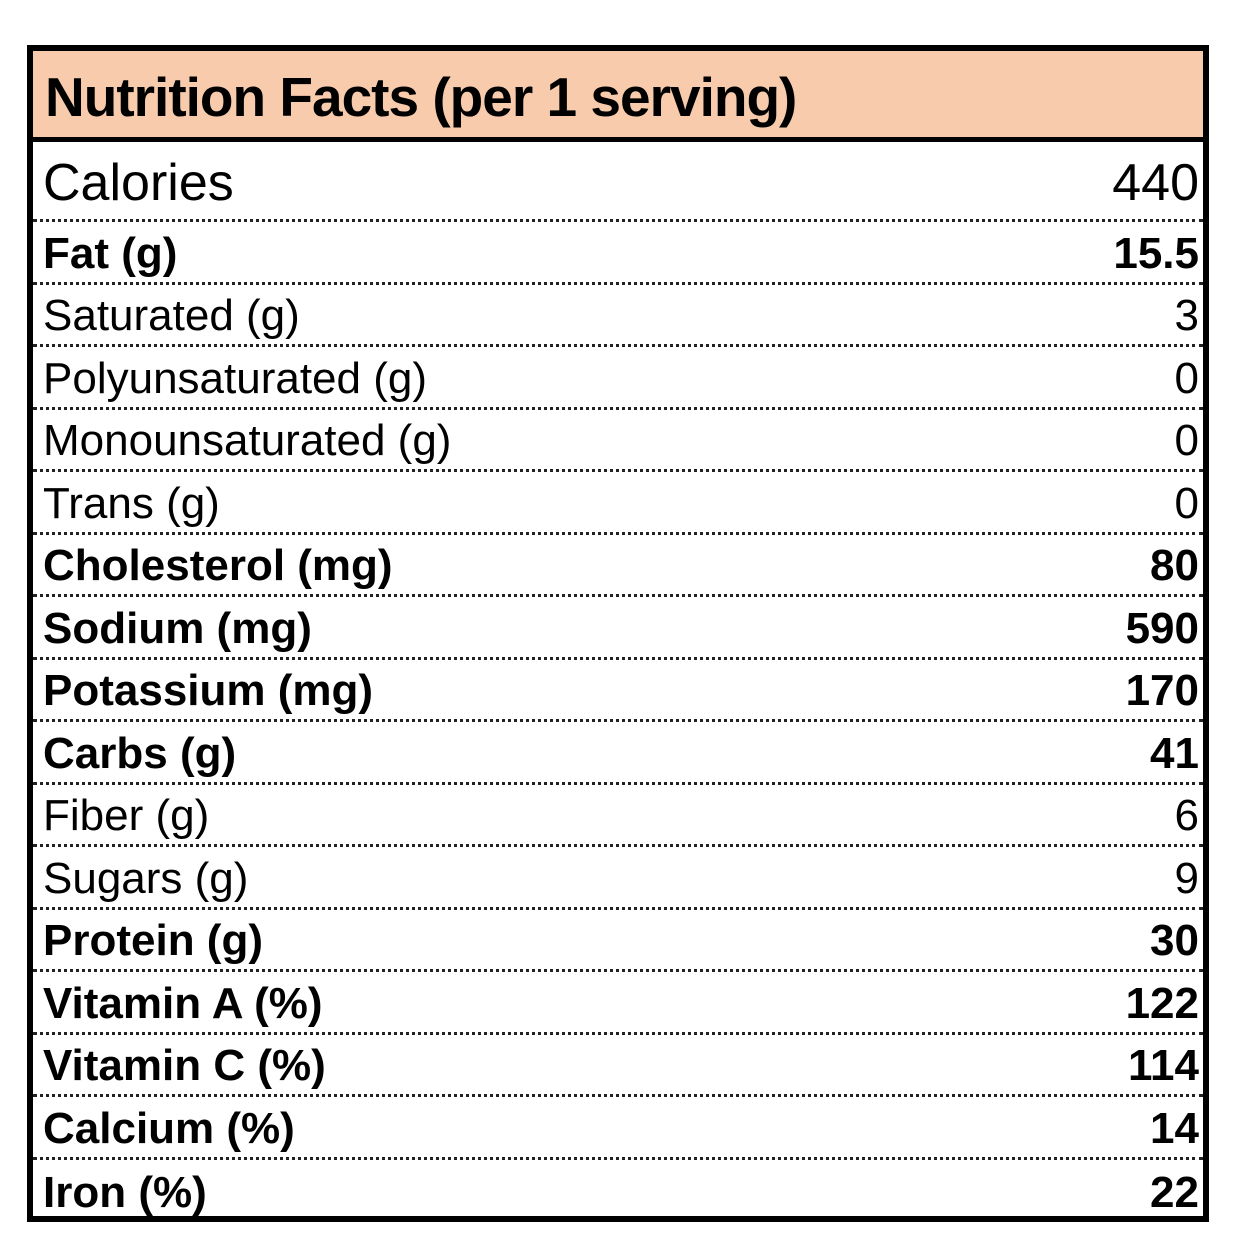 Image resolution: width=1241 pixels, height=1256 pixels. I want to click on nutrient-value: 9, so click(1186, 878).